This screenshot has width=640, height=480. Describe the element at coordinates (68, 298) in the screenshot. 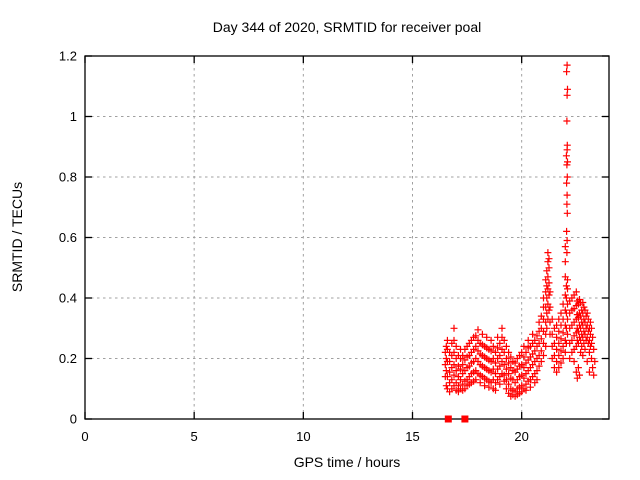

I see `y-tick-label: 0.4` at that location.